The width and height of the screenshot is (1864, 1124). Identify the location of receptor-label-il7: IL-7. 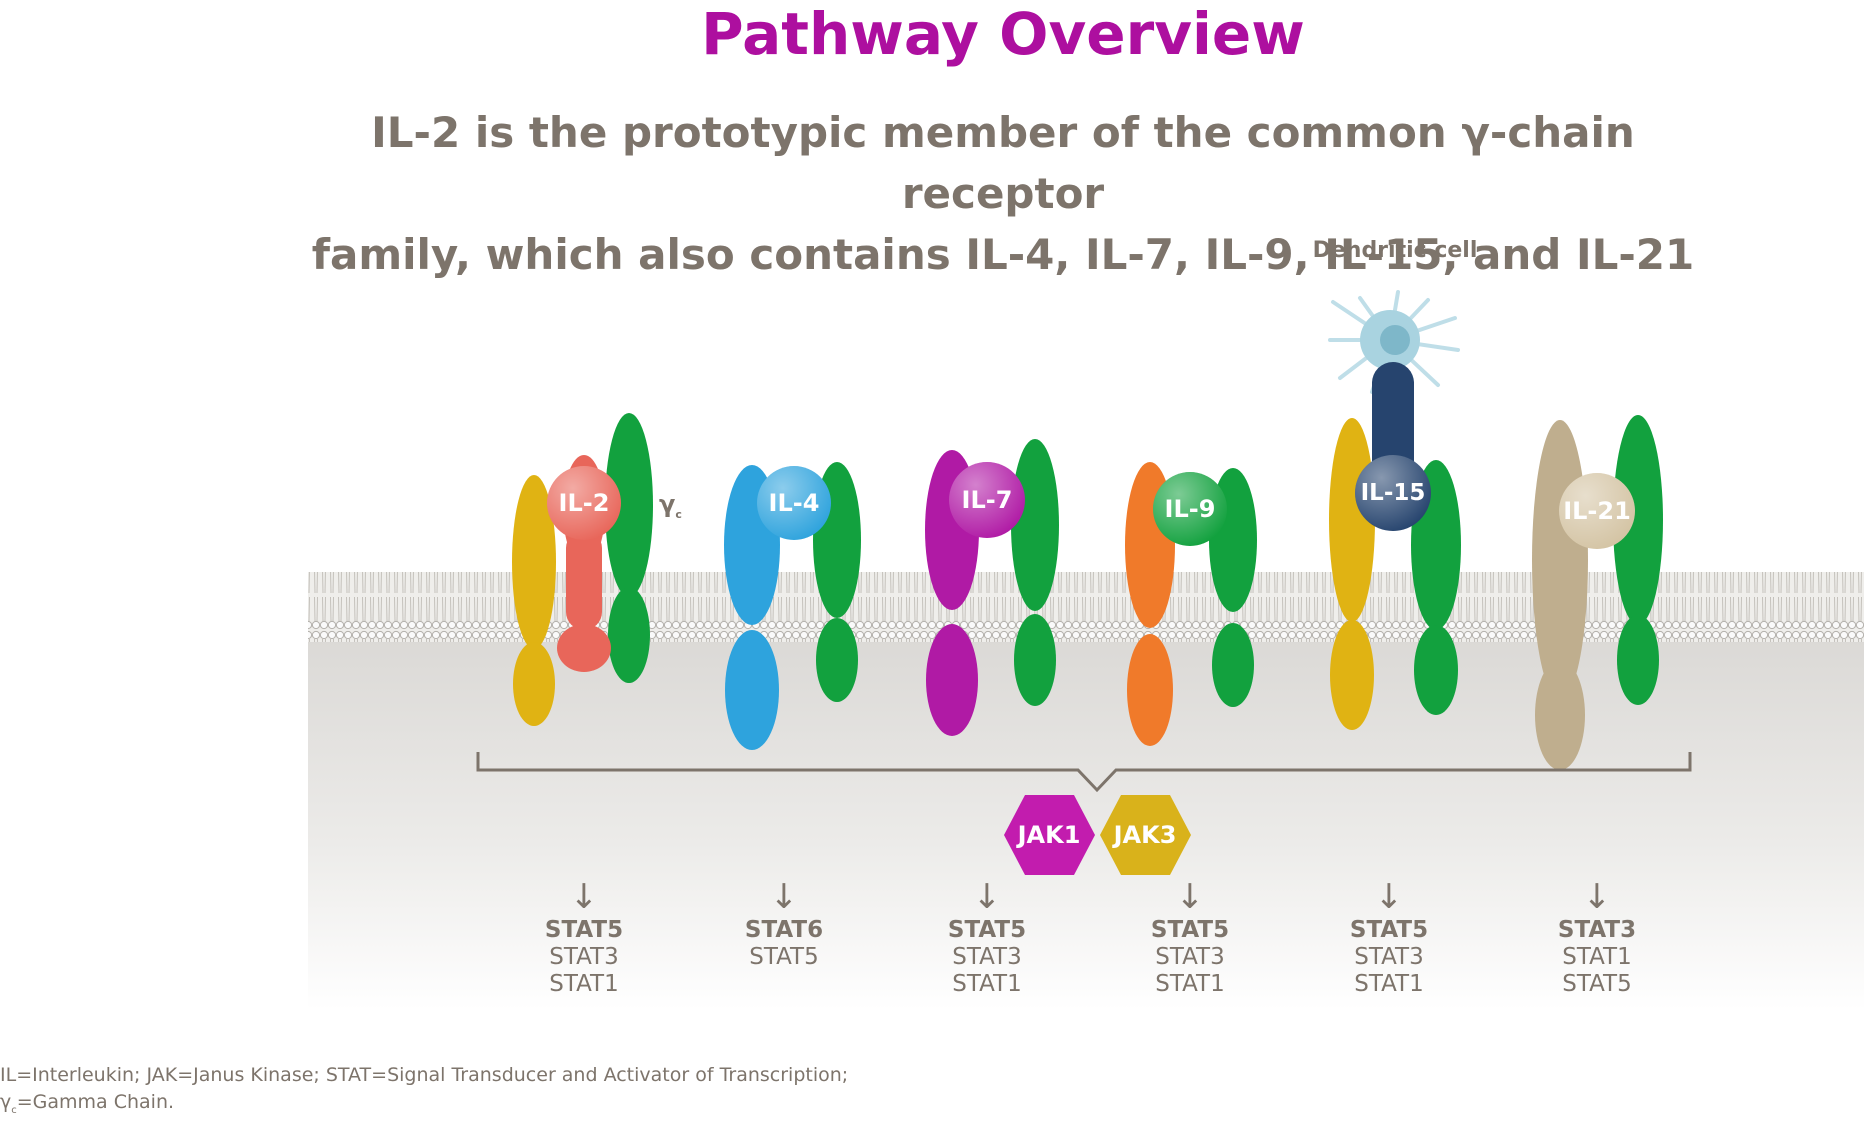
(987, 500).